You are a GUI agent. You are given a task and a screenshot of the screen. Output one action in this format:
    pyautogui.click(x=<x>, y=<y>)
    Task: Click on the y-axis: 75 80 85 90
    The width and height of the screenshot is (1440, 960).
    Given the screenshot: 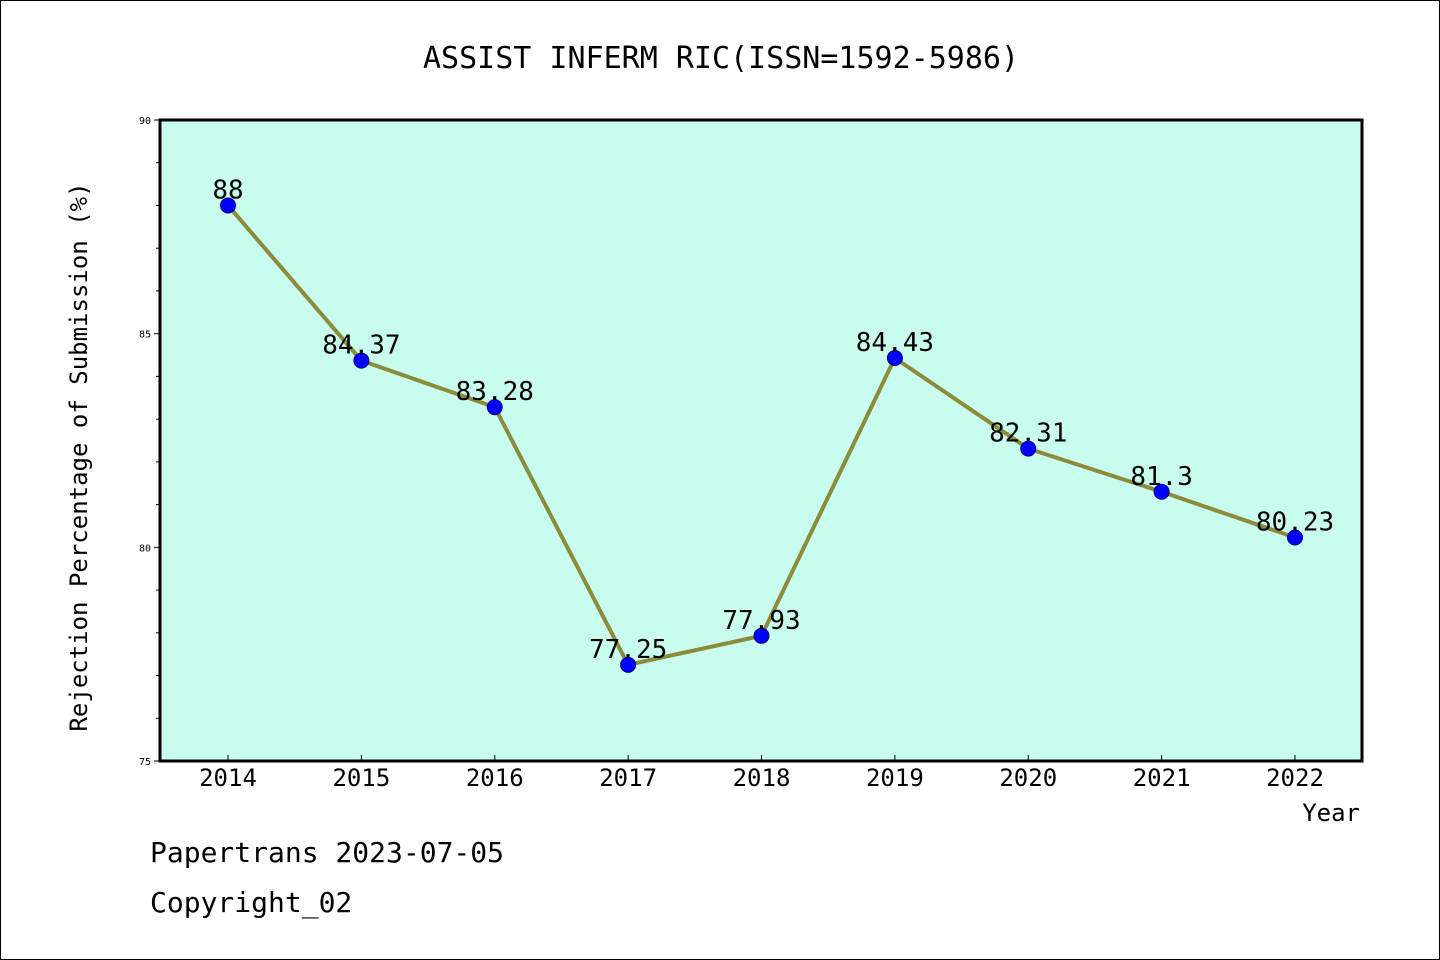 What is the action you would take?
    pyautogui.click(x=149, y=442)
    